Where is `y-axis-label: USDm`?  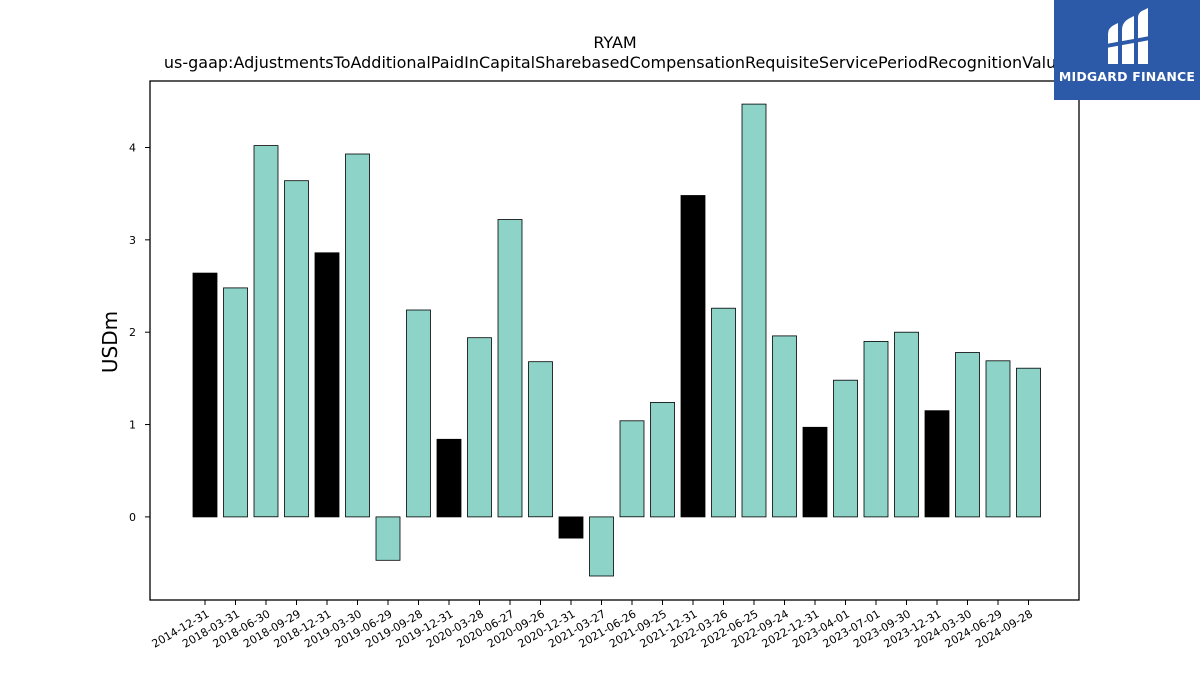
y-axis-label: USDm is located at coordinates (110, 342).